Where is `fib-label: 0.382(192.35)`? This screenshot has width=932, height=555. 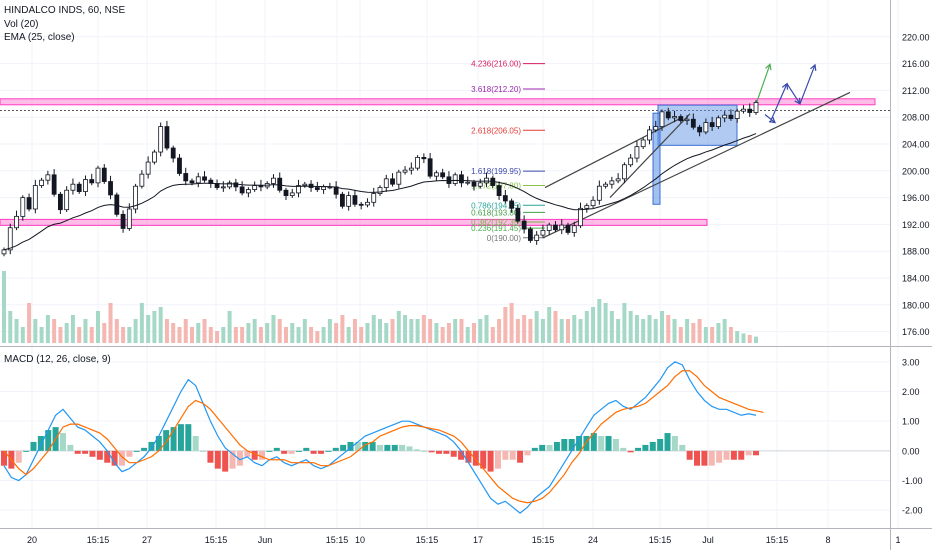
fib-label: 0.382(192.35) is located at coordinates (496, 222).